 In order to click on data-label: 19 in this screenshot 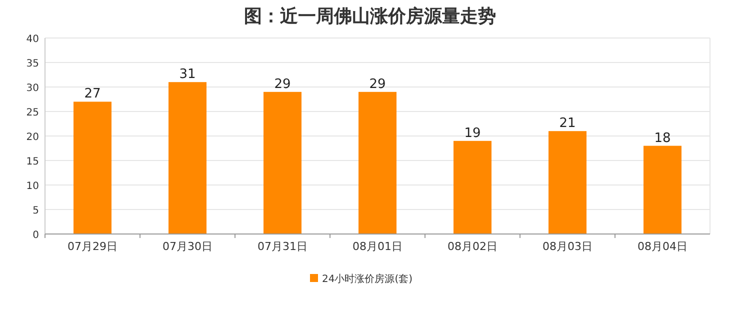, I will do `click(472, 133)`.